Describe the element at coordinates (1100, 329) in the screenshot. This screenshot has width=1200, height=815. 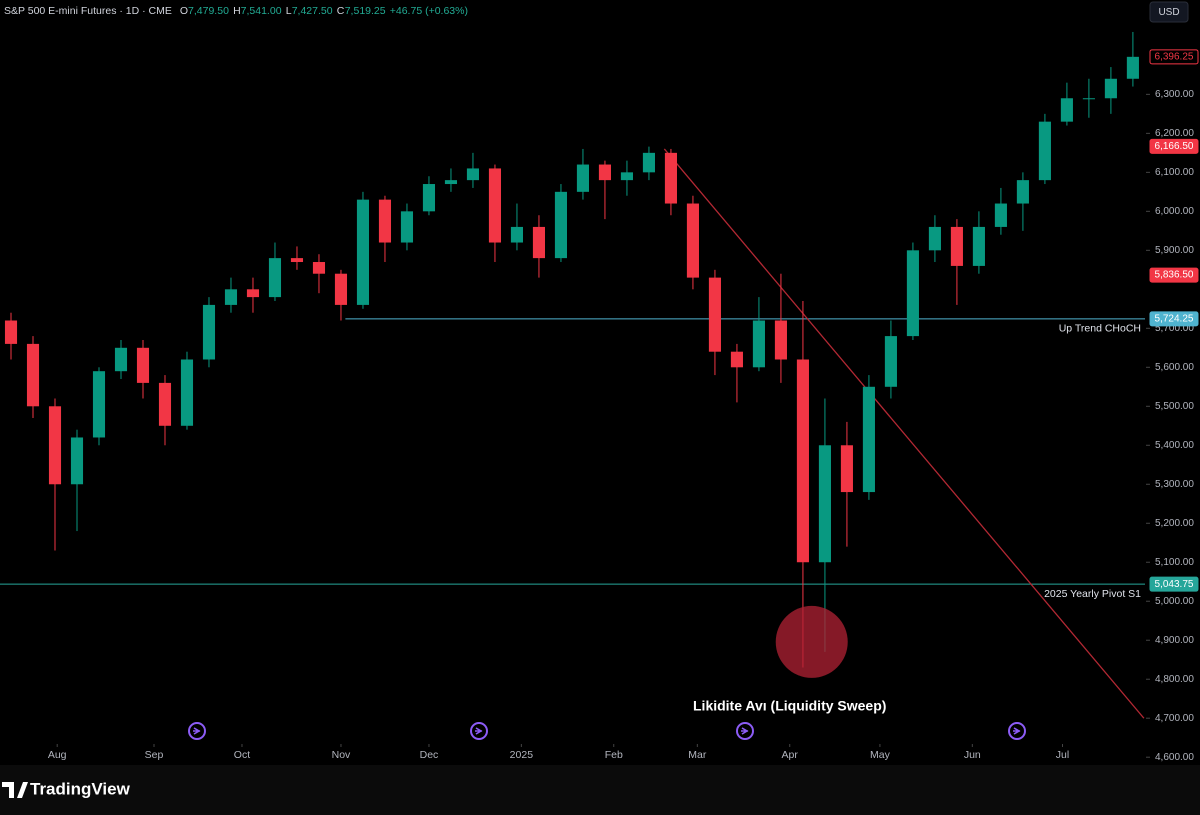
I see `level-label: Up Trend CHoCH` at that location.